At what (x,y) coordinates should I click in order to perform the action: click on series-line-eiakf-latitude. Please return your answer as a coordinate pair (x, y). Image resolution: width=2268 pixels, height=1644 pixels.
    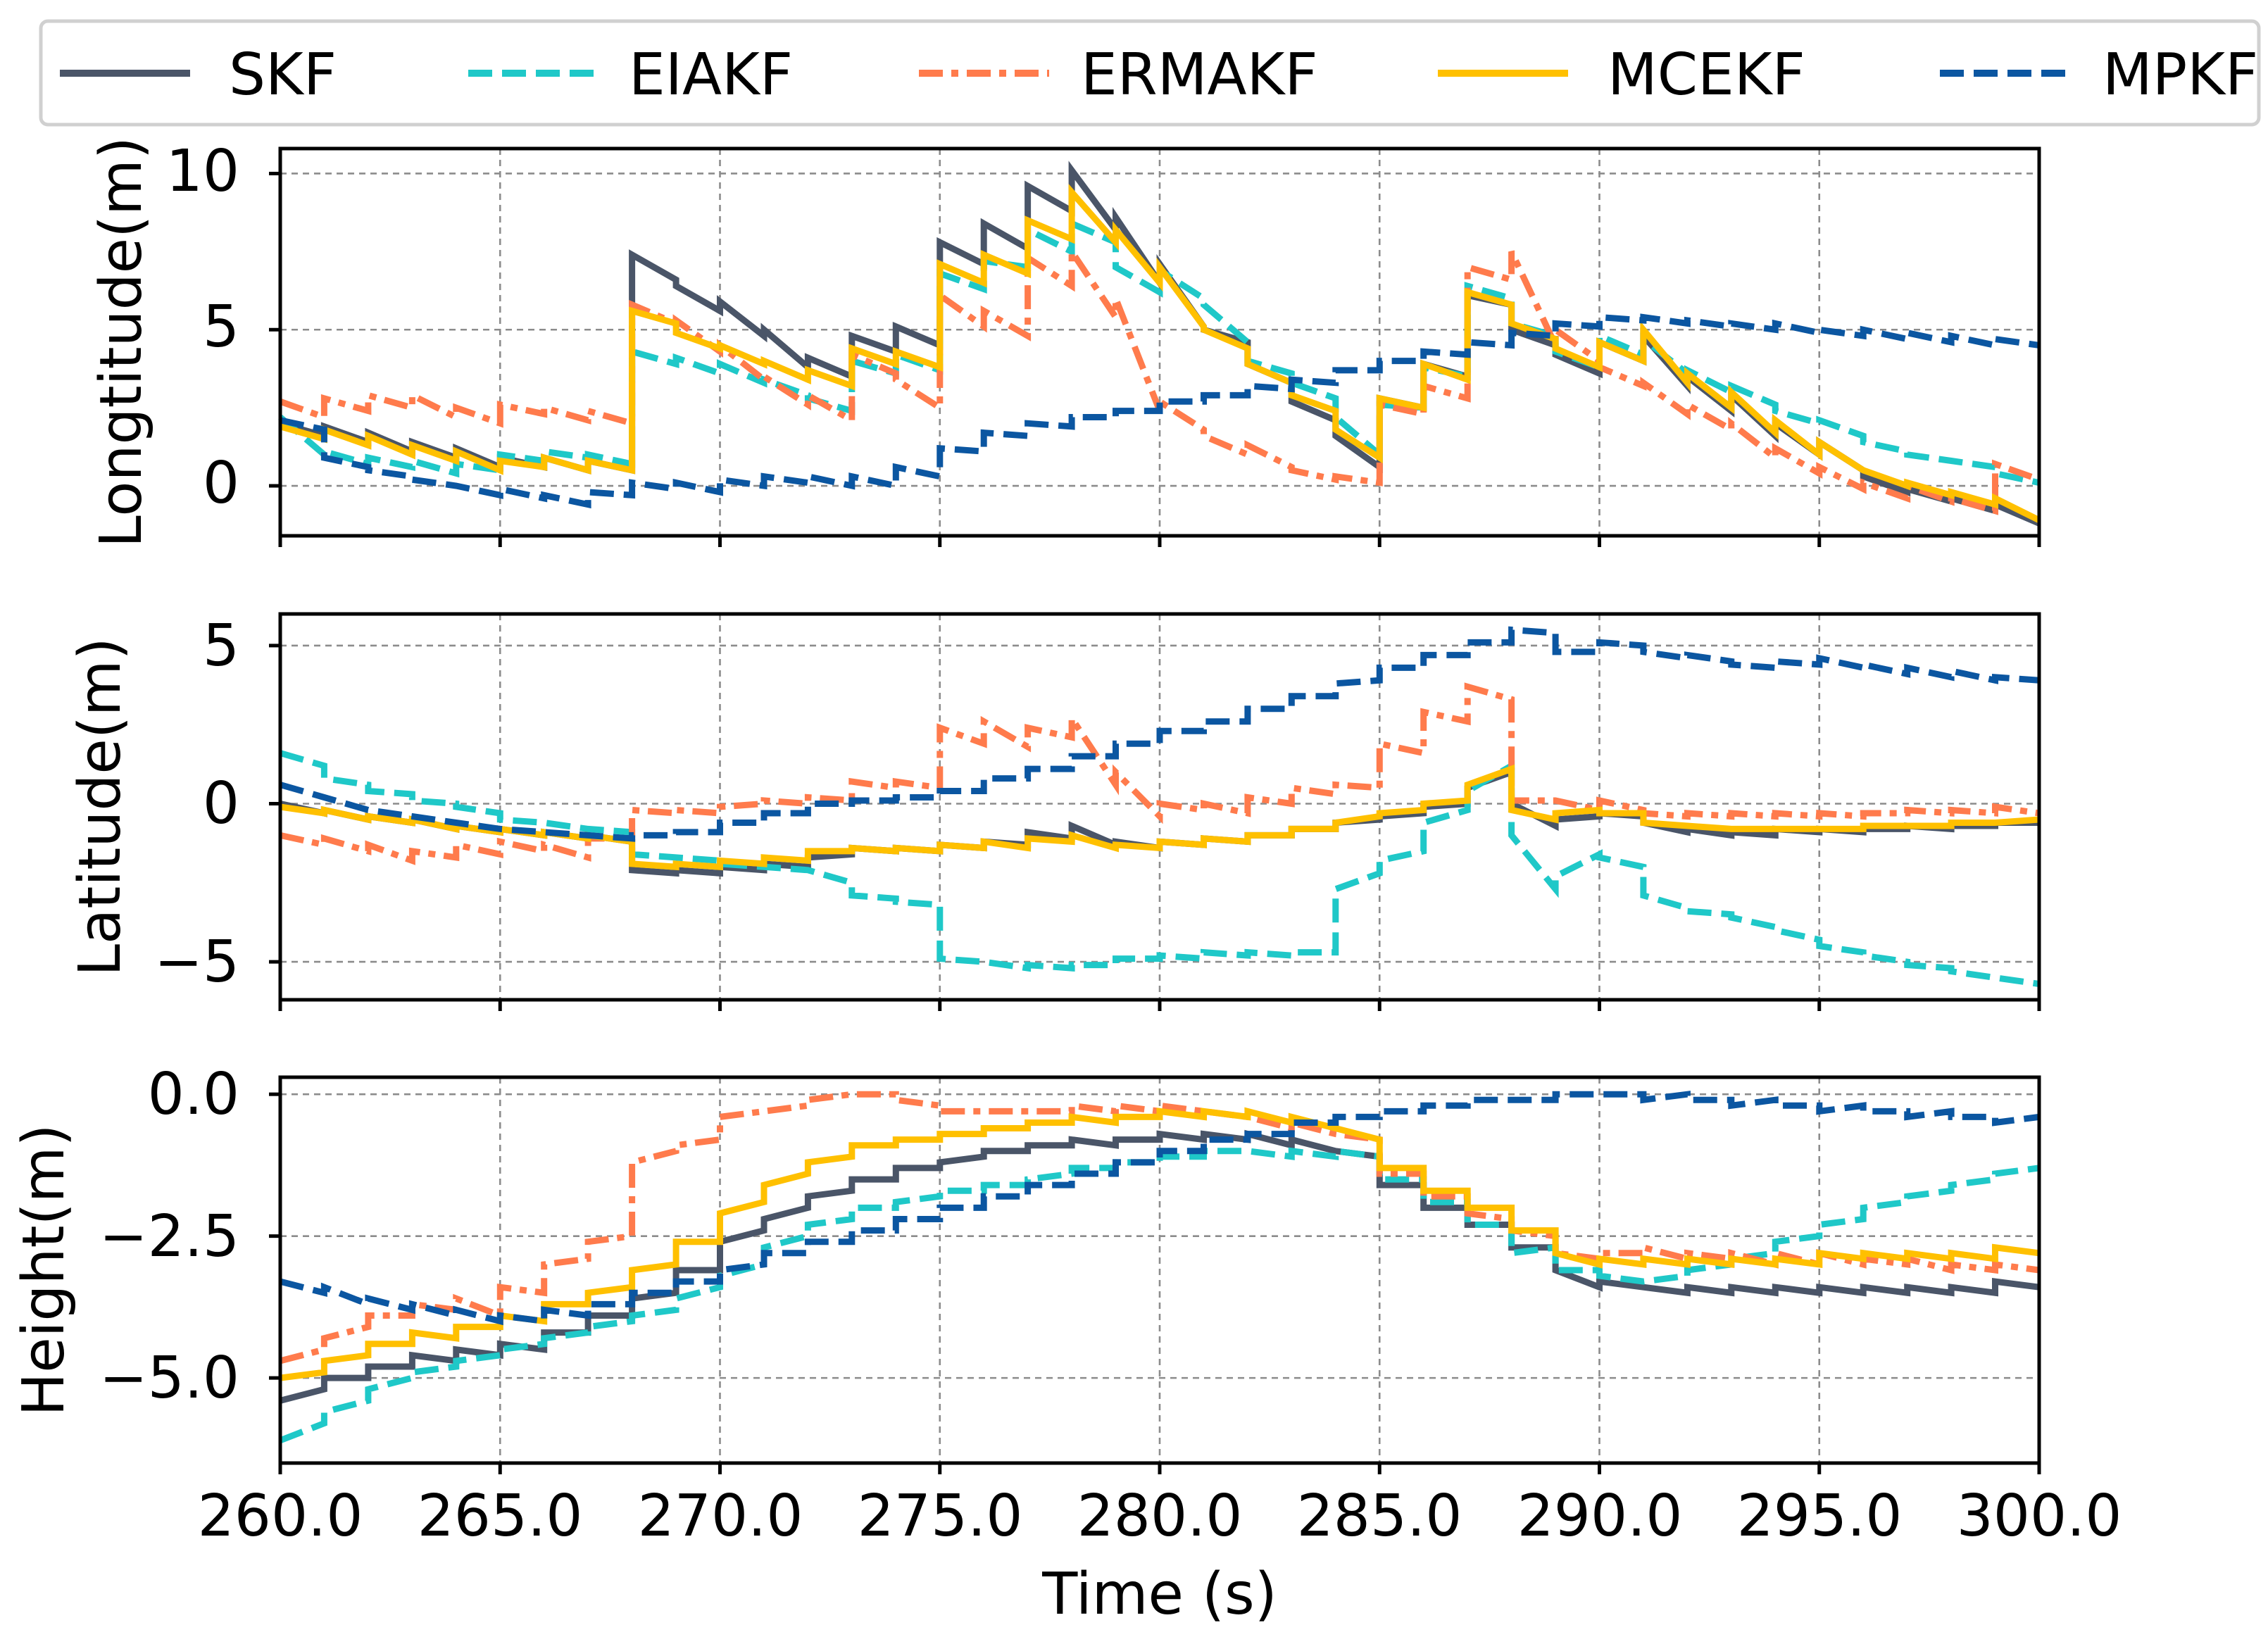
    Looking at the image, I should click on (1159, 868).